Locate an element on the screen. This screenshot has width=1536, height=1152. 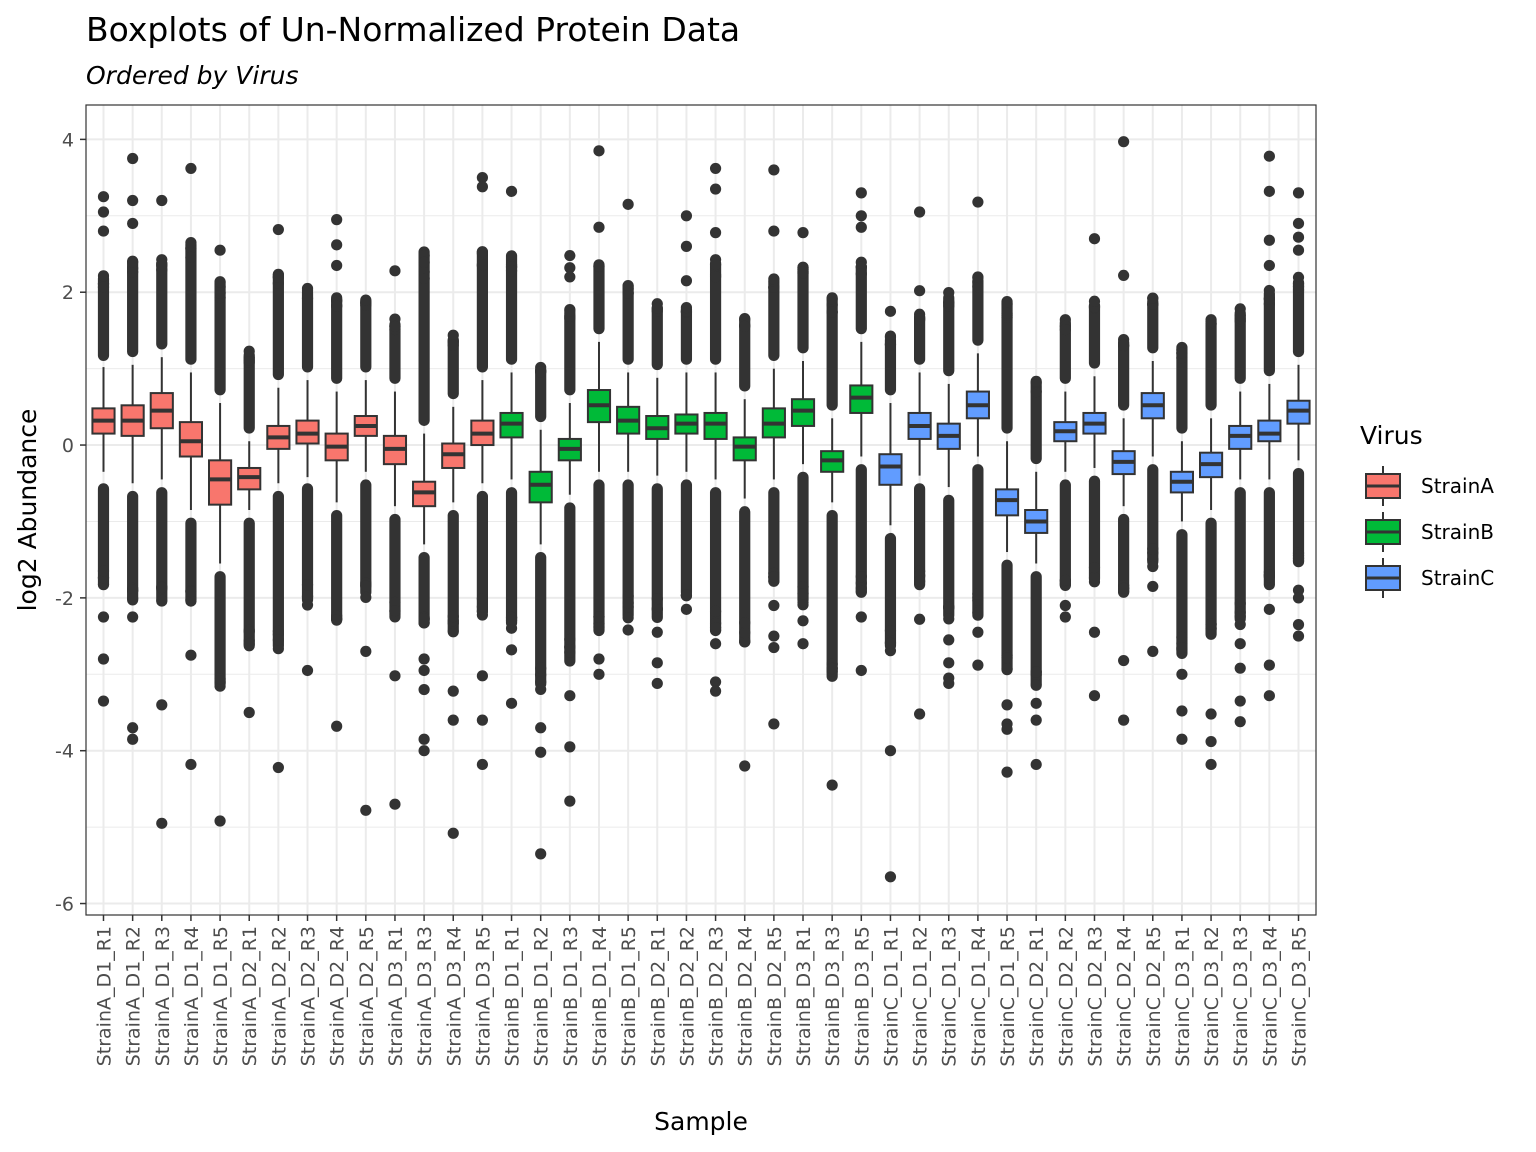
legend-label: StrainC is located at coordinates (1457, 578).